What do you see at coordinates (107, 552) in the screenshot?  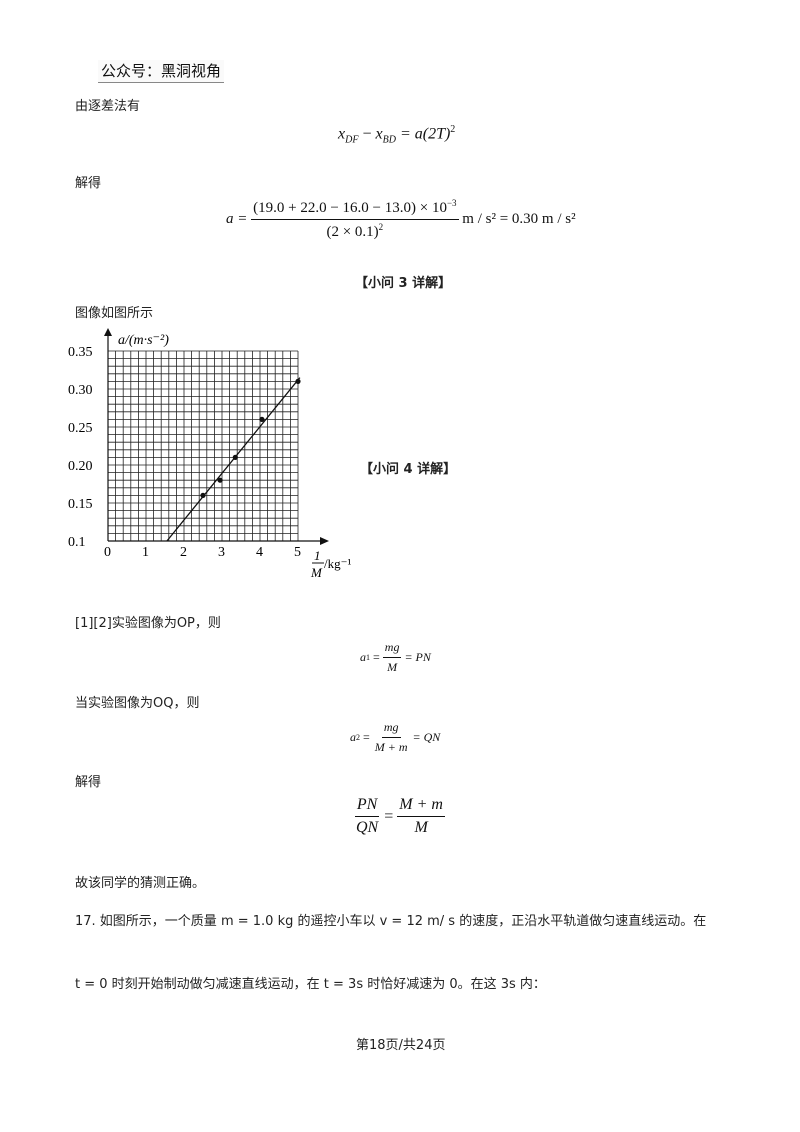 I see `x-tick-label: 0` at bounding box center [107, 552].